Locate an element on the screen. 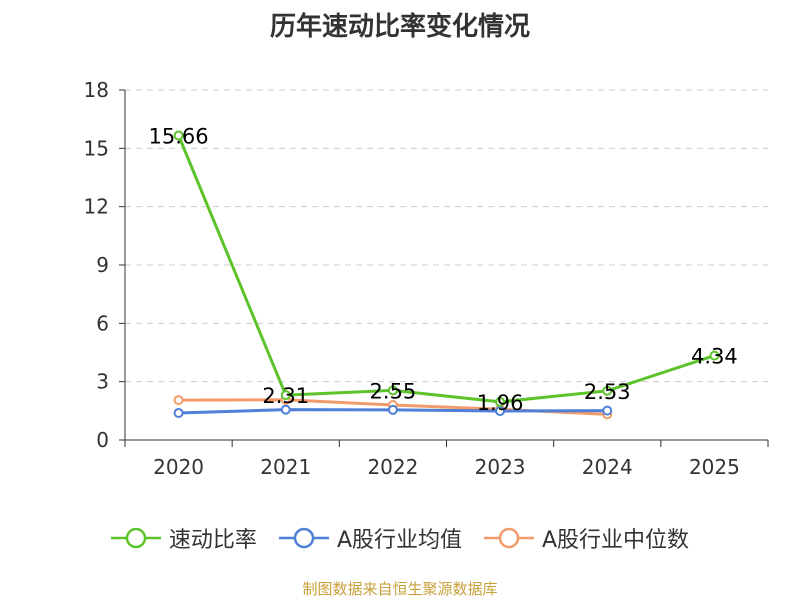  y-tick-label: 18 is located at coordinates (96, 90).